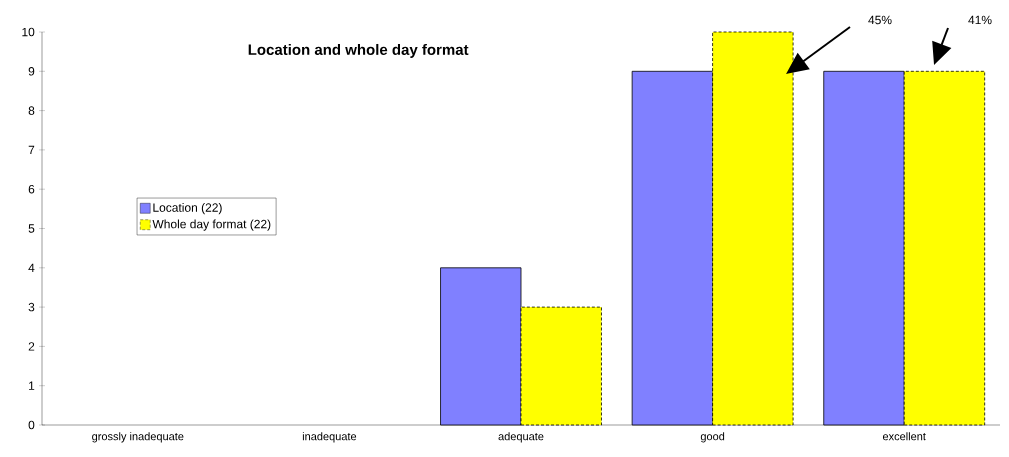 The image size is (1009, 457). Describe the element at coordinates (980, 20) in the screenshot. I see `text: 41%` at that location.